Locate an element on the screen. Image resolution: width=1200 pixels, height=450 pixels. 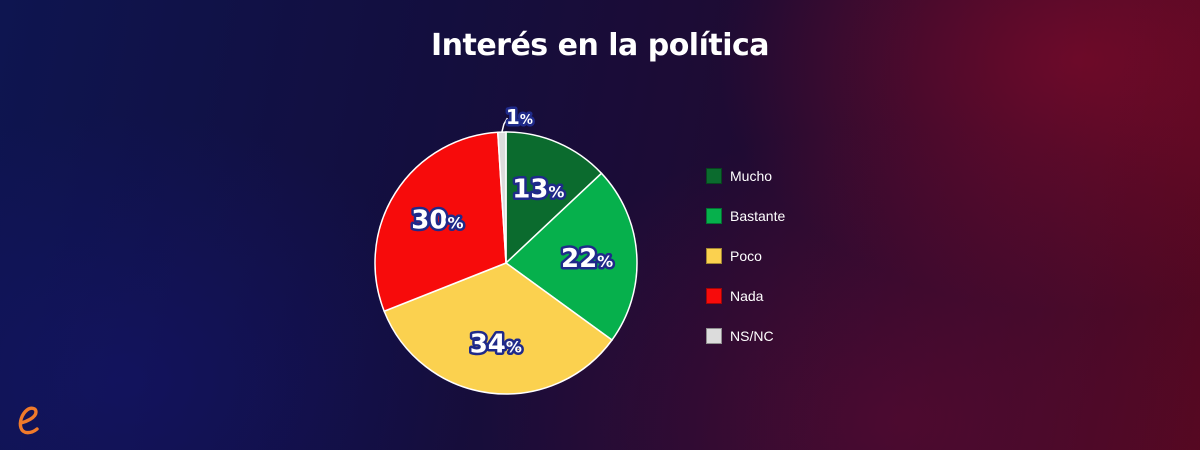
slice-value-label-nada: 30% is located at coordinates (437, 221).